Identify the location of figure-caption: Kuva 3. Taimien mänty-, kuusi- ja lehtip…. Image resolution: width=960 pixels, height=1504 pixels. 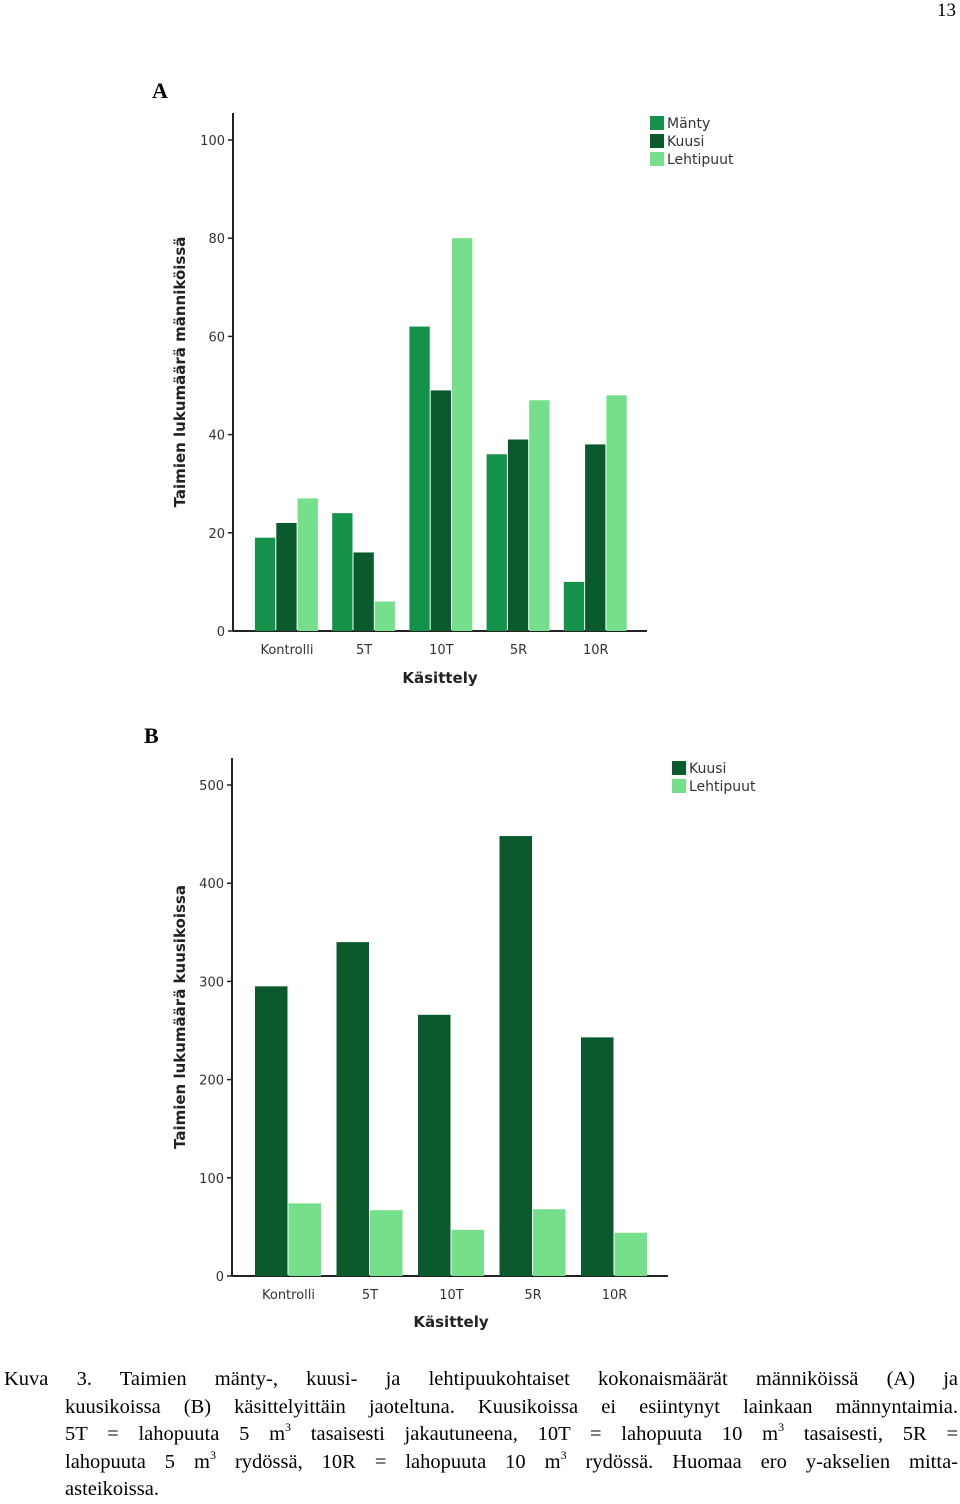
(481, 1435).